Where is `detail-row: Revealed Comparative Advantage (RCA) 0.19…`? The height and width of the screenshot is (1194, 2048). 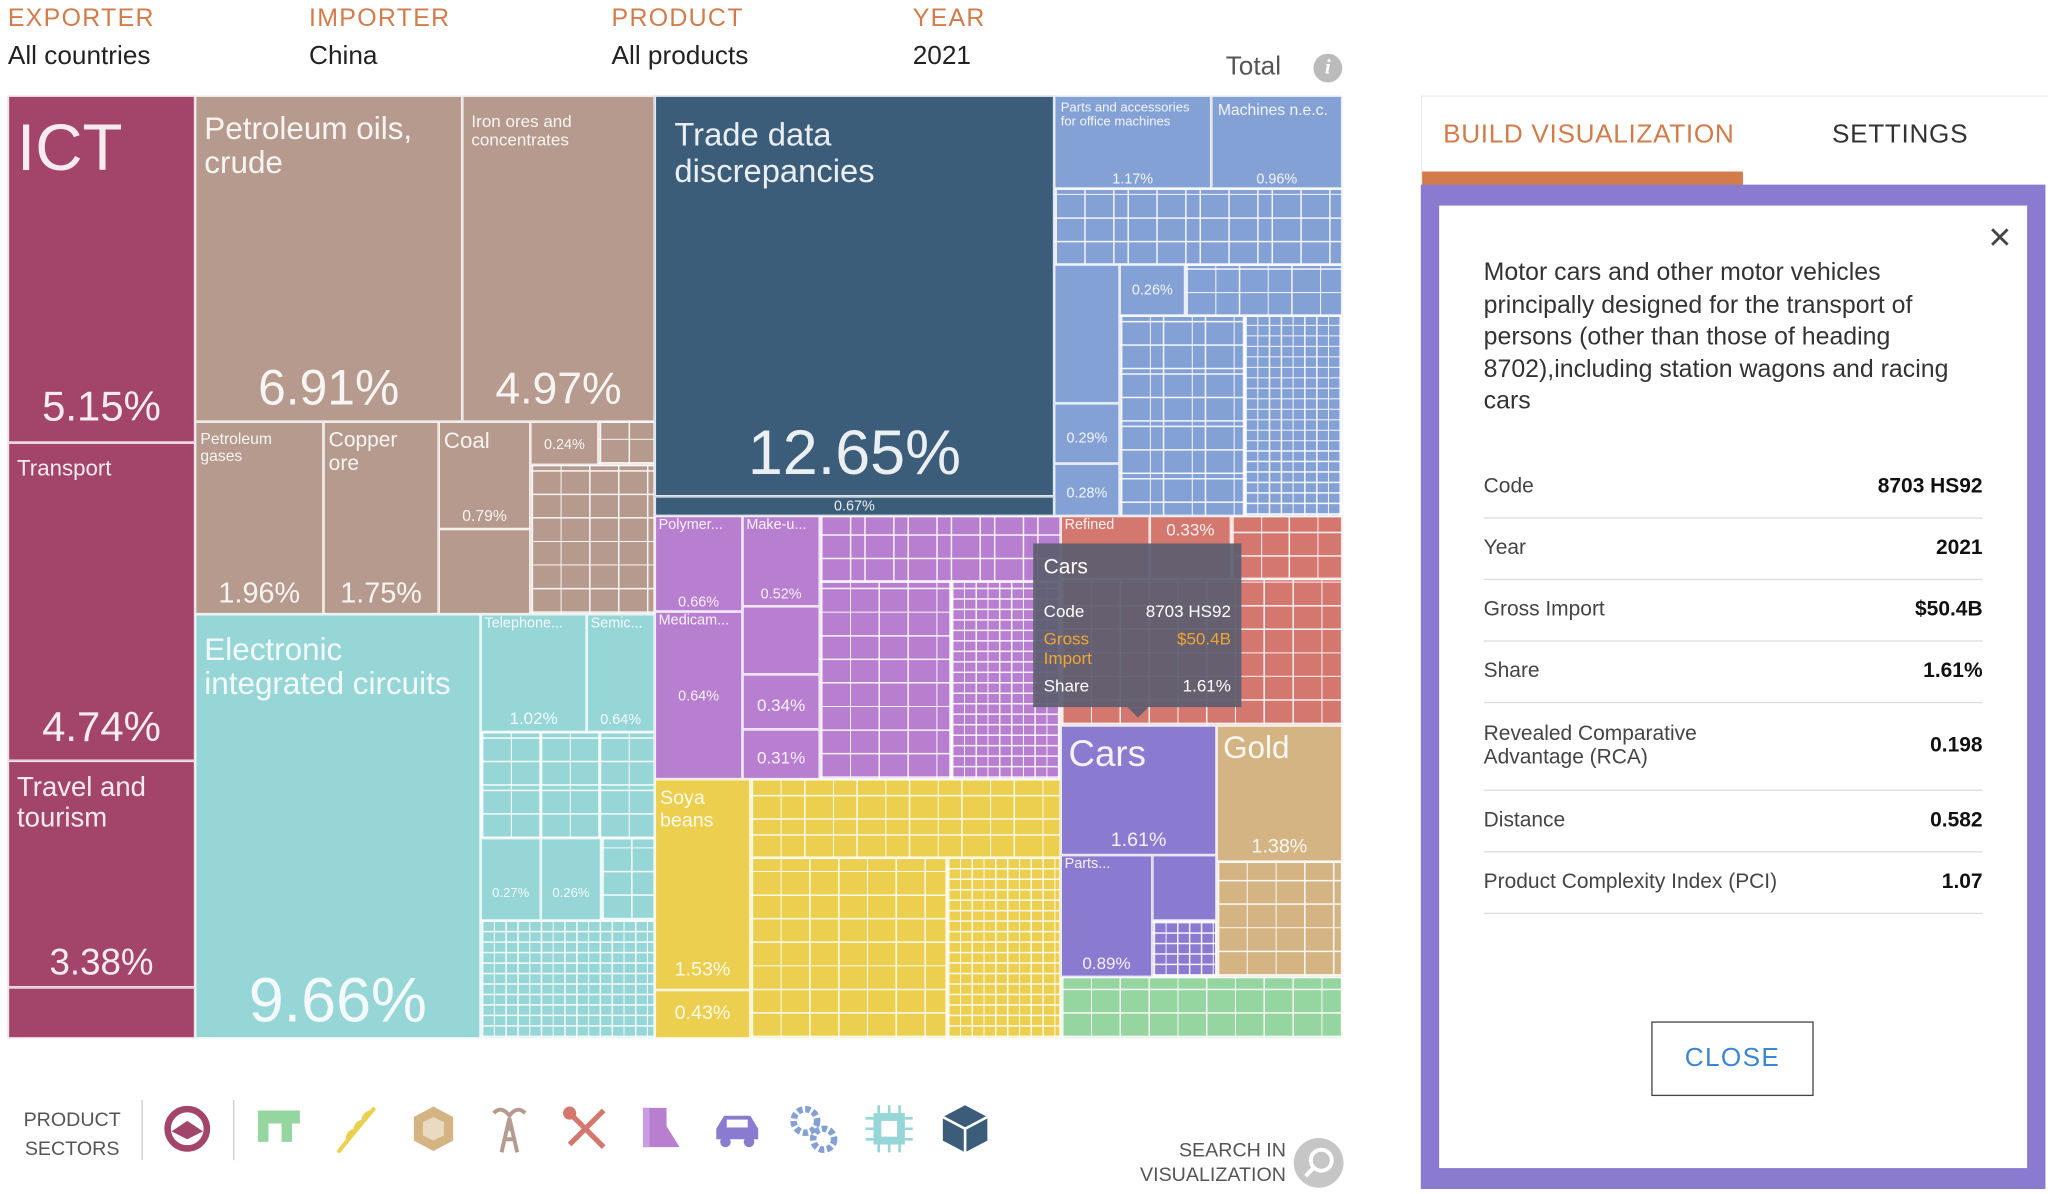
detail-row: Revealed Comparative Advantage (RCA) 0.19… is located at coordinates (1733, 747).